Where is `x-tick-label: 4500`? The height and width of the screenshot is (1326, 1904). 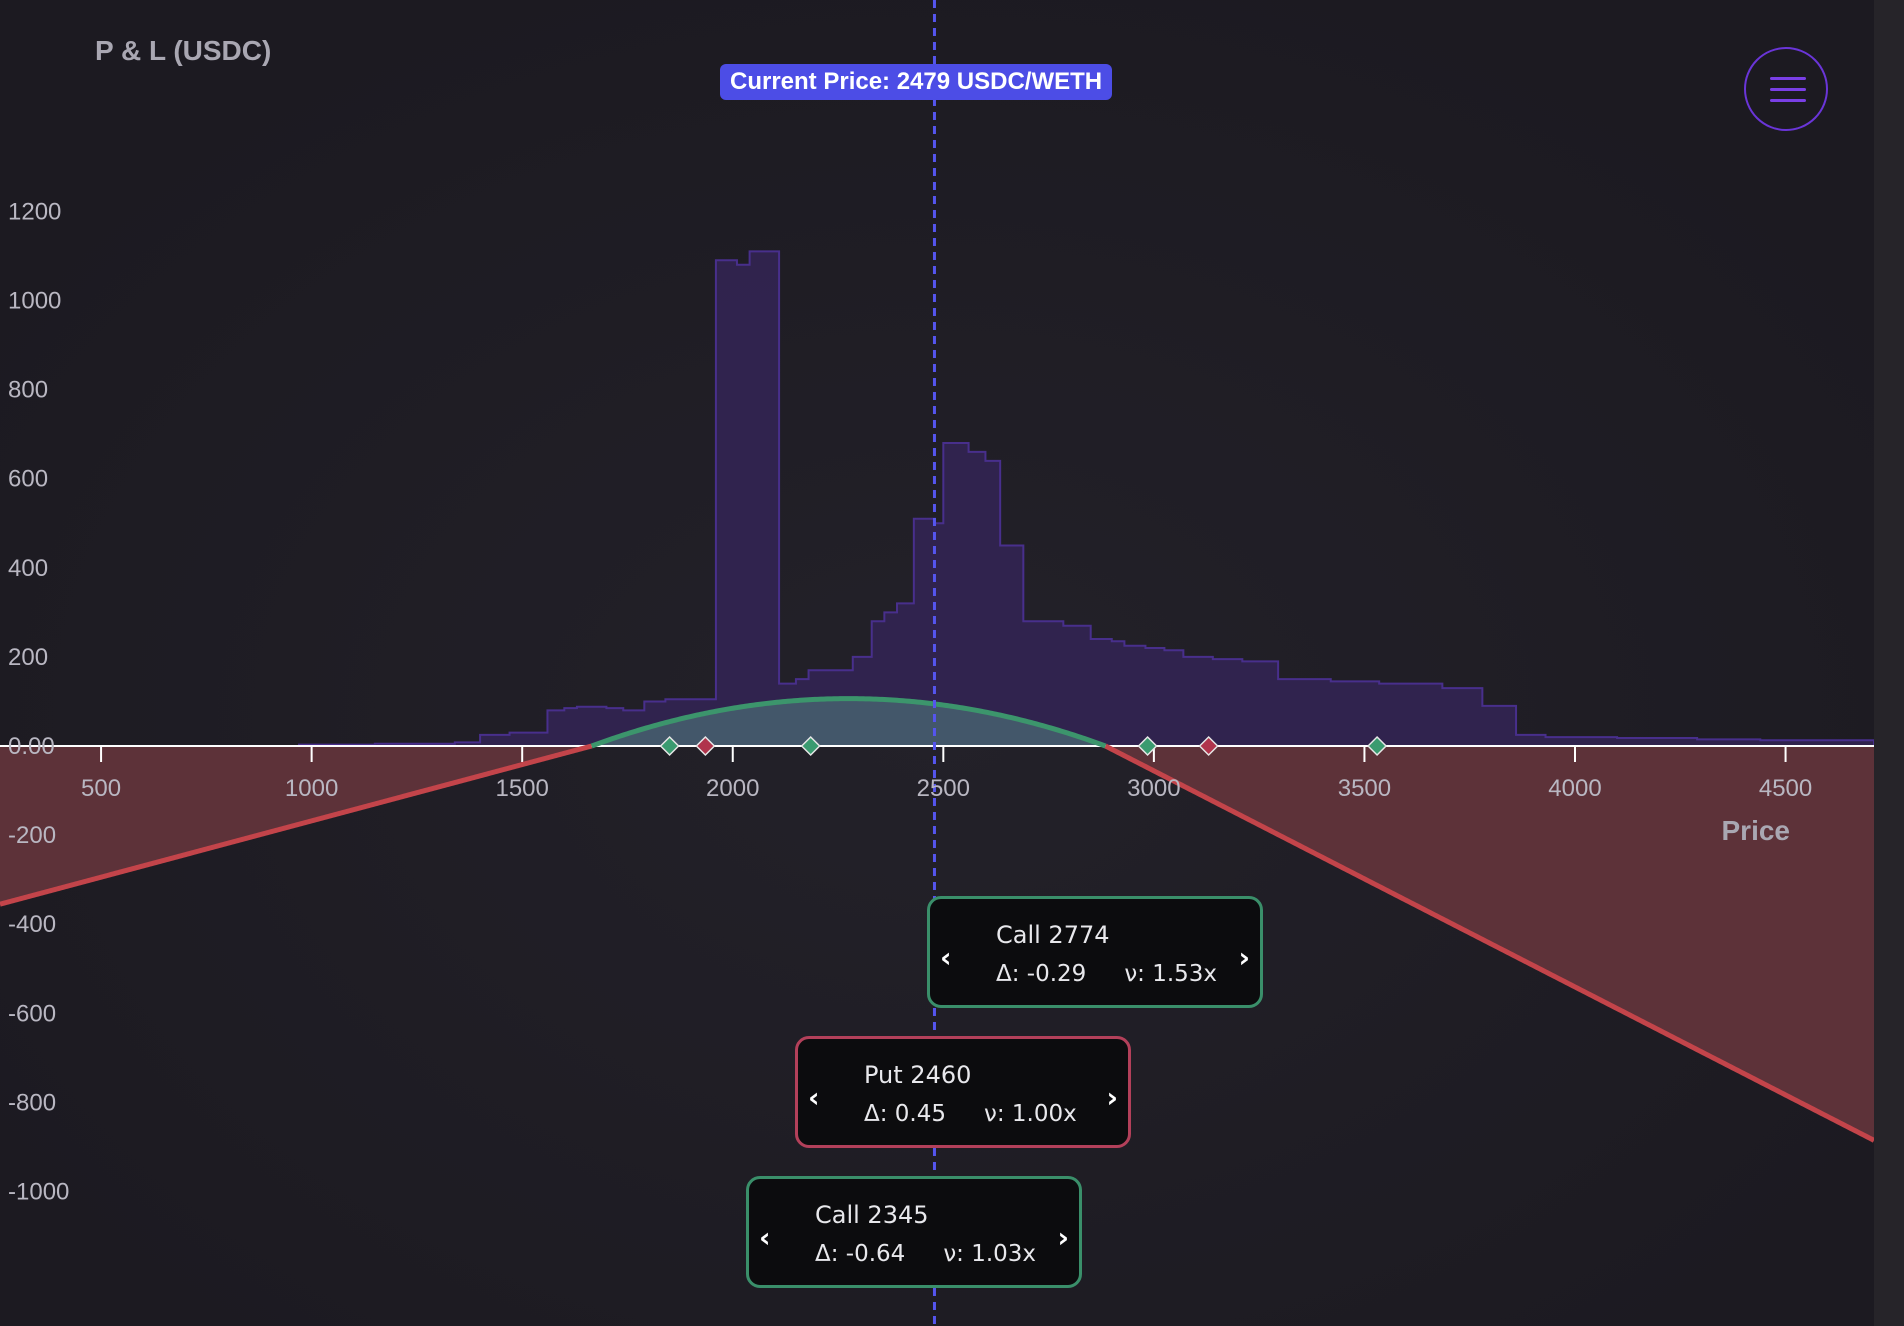
x-tick-label: 4500 is located at coordinates (1785, 788).